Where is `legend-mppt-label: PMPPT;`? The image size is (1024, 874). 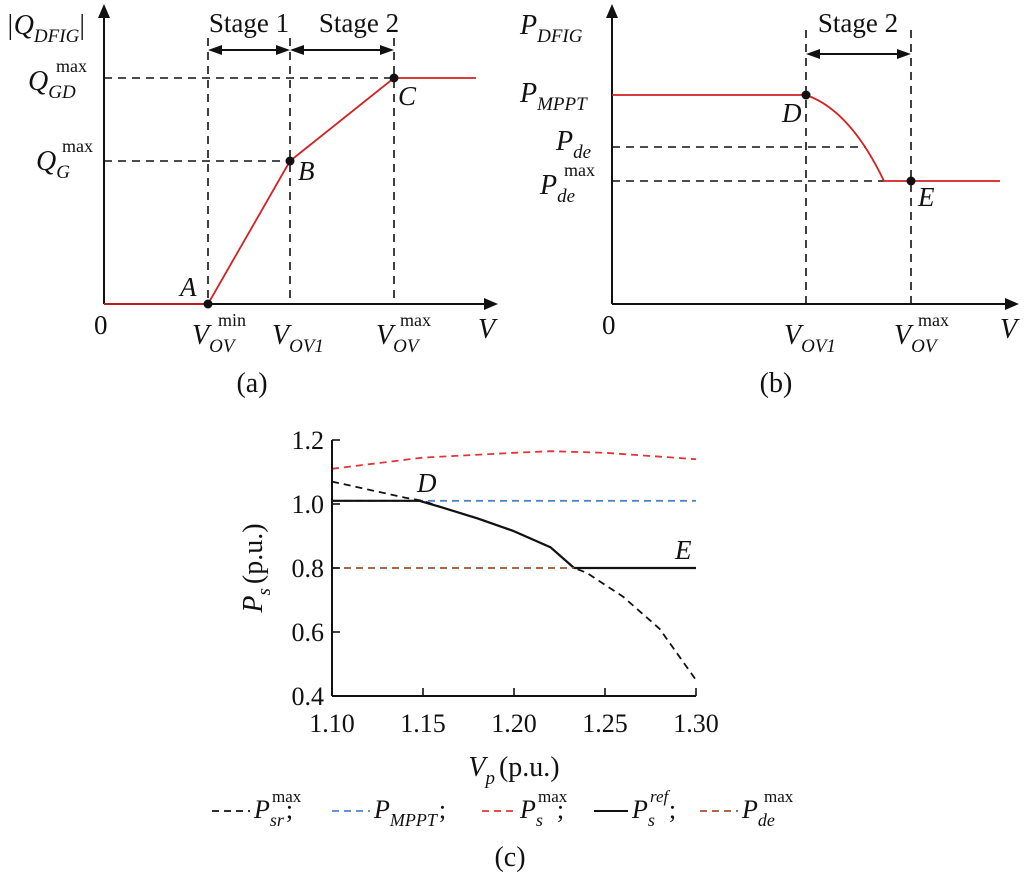
legend-mppt-label: PMPPT; is located at coordinates (409, 812).